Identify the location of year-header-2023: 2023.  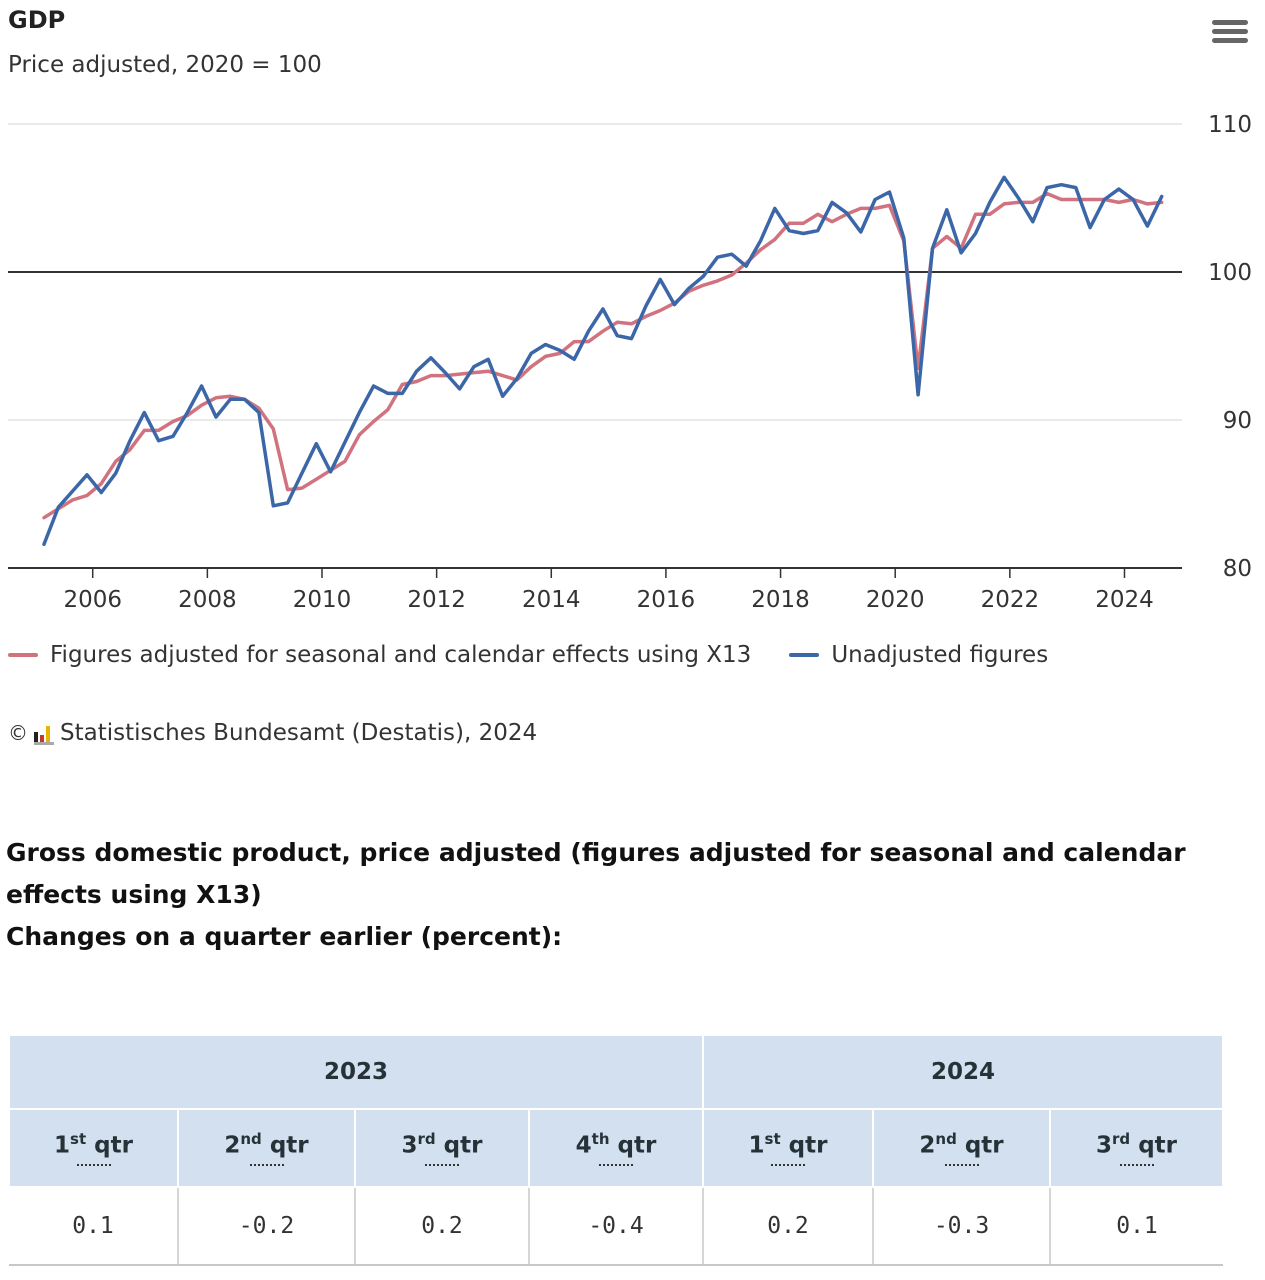
(356, 1072).